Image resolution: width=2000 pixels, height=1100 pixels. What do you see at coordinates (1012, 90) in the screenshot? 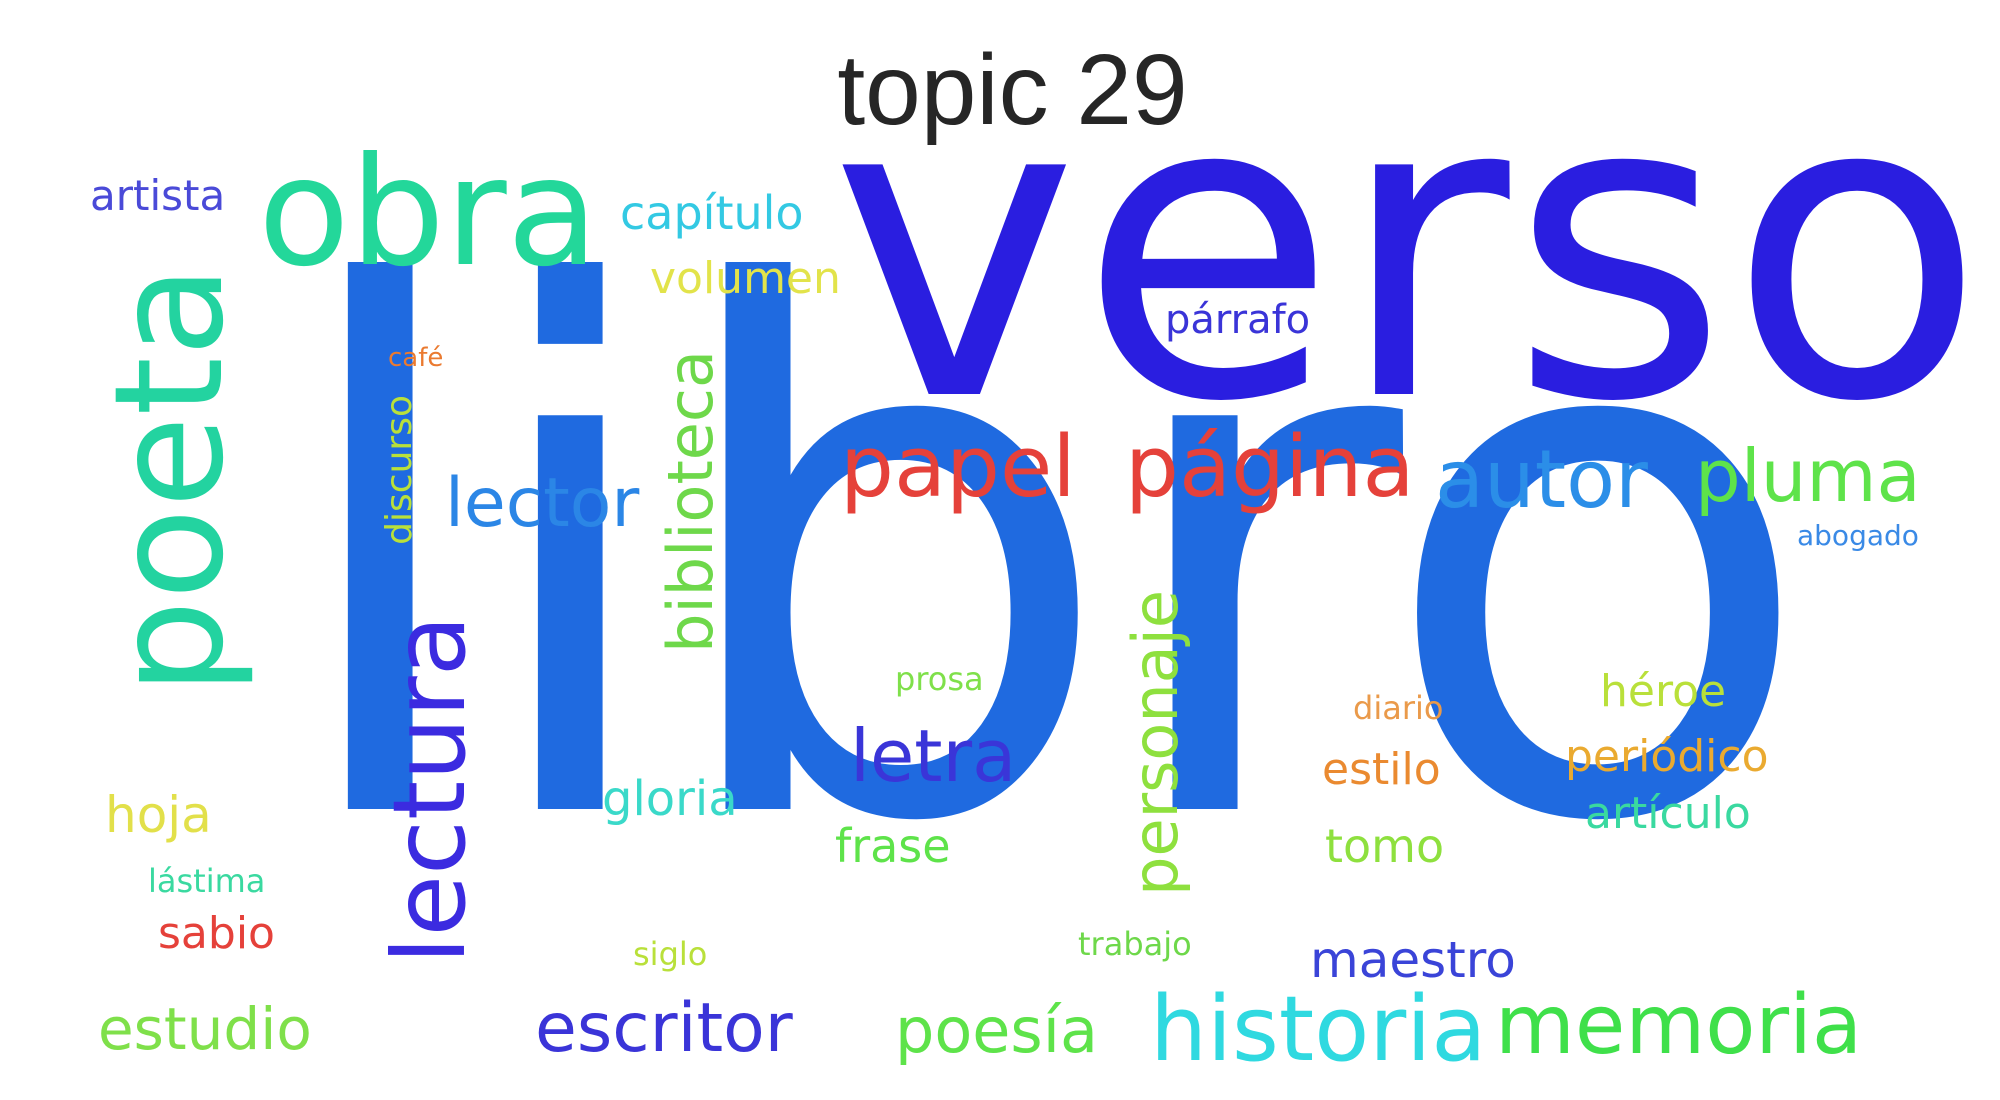
I see `chart-title: topic 29` at bounding box center [1012, 90].